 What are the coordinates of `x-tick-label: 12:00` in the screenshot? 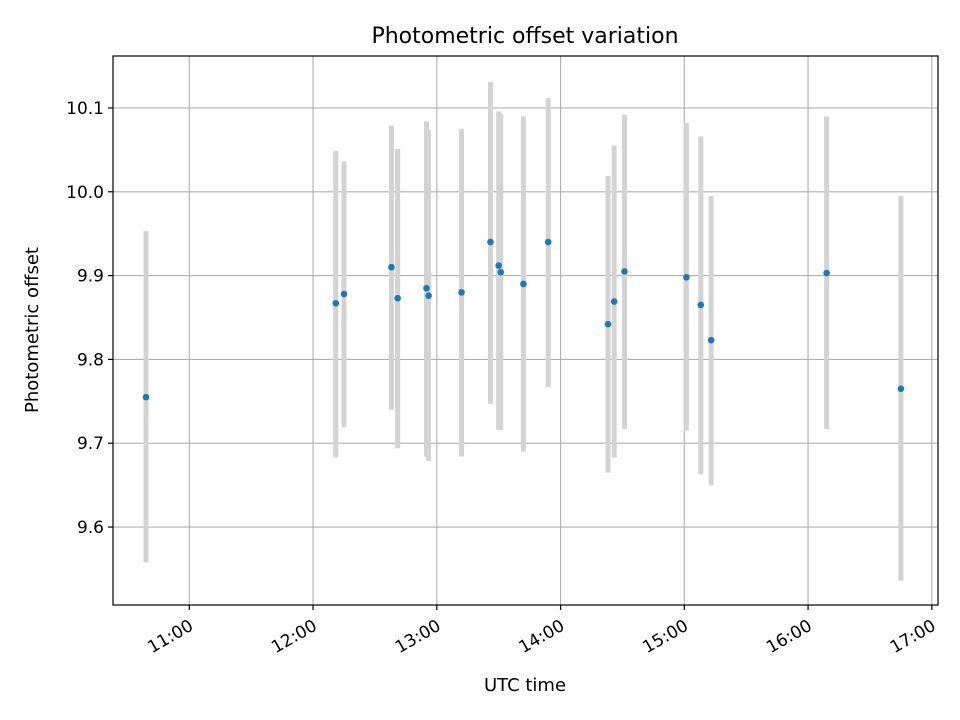 It's located at (294, 637).